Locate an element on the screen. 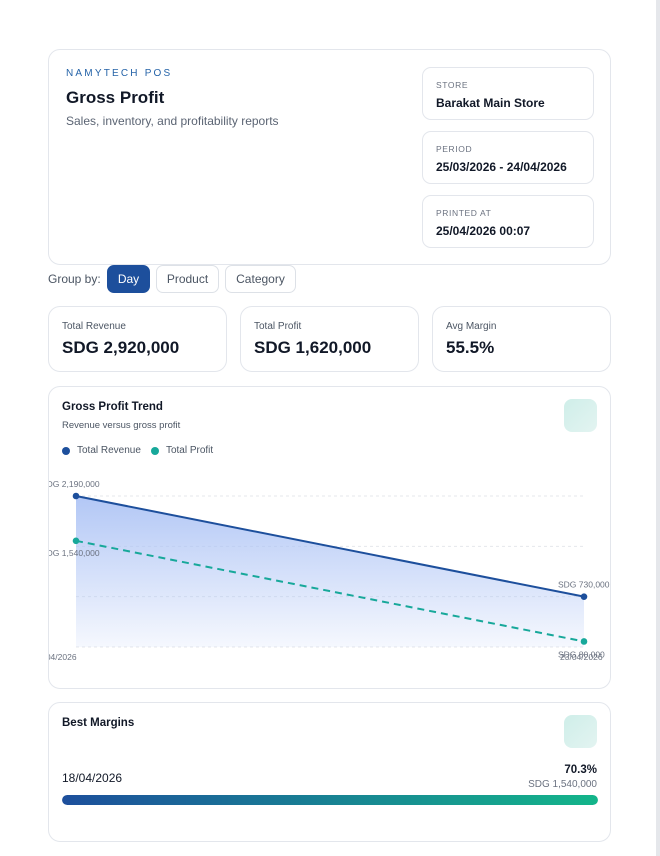  avg-margin-card: Avg Margin 55.5% is located at coordinates (521, 339).